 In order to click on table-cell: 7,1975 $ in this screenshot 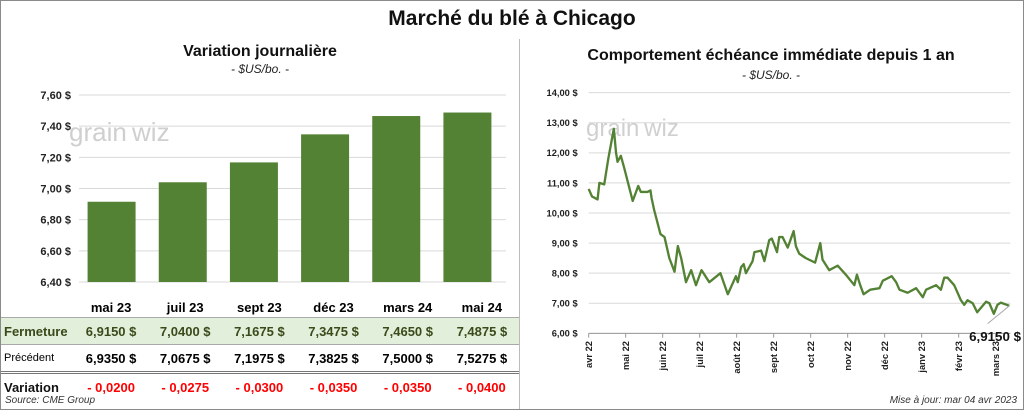, I will do `click(259, 359)`.